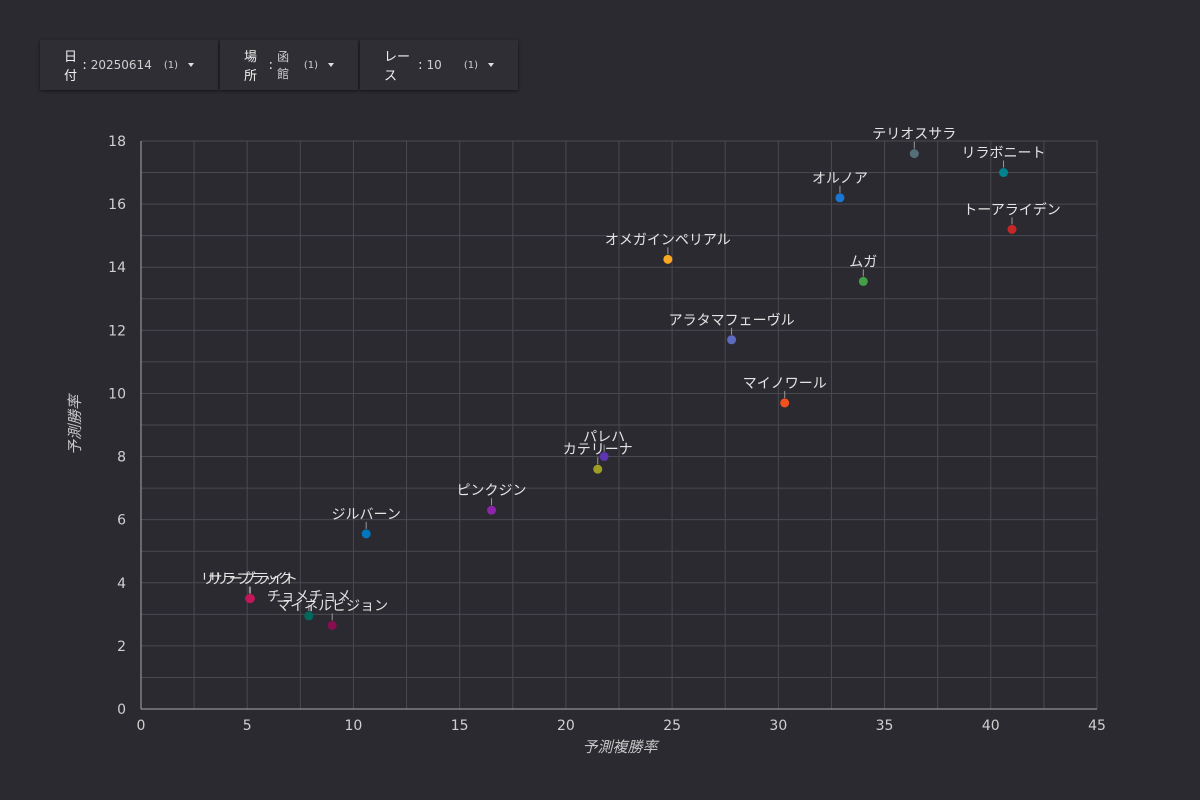 Image resolution: width=1200 pixels, height=800 pixels. I want to click on point-label: アラタマフェーヴル, so click(732, 320).